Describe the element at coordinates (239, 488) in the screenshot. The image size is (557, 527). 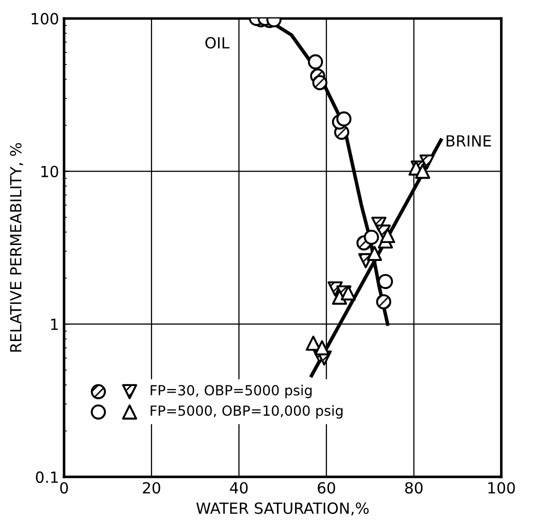
I see `x-tick-label: 40` at that location.